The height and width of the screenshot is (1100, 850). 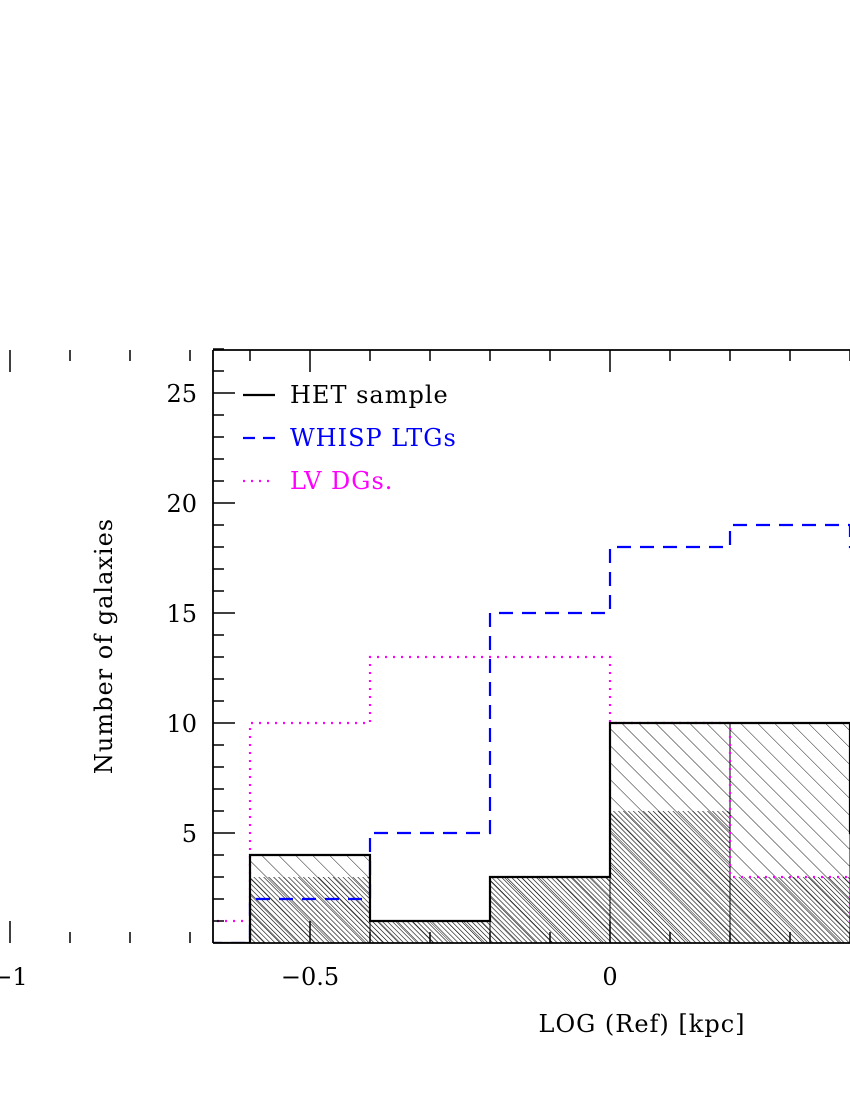 I want to click on legend: HET sample WHISP LTGs LV DGs., so click(x=350, y=438).